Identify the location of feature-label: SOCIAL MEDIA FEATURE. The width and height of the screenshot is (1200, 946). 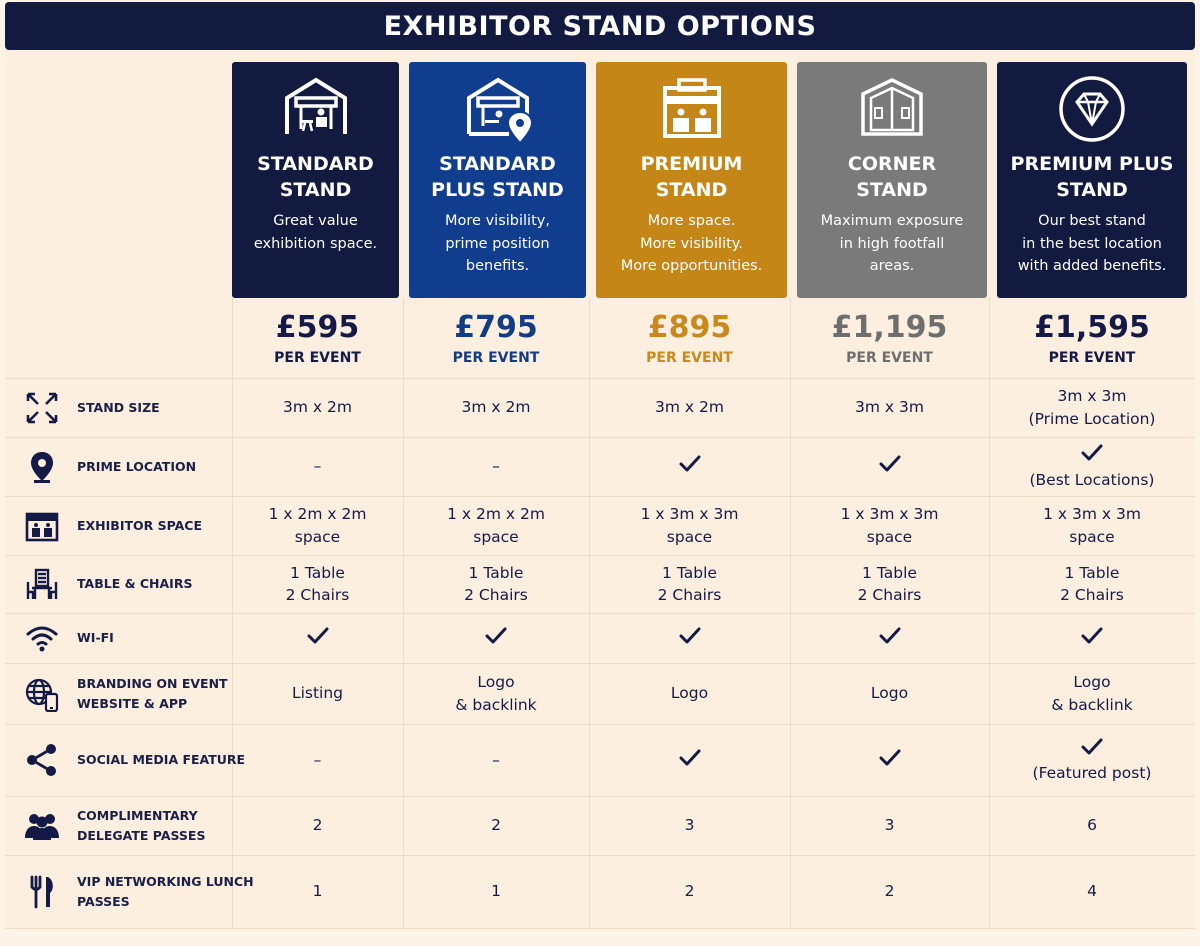
(161, 759).